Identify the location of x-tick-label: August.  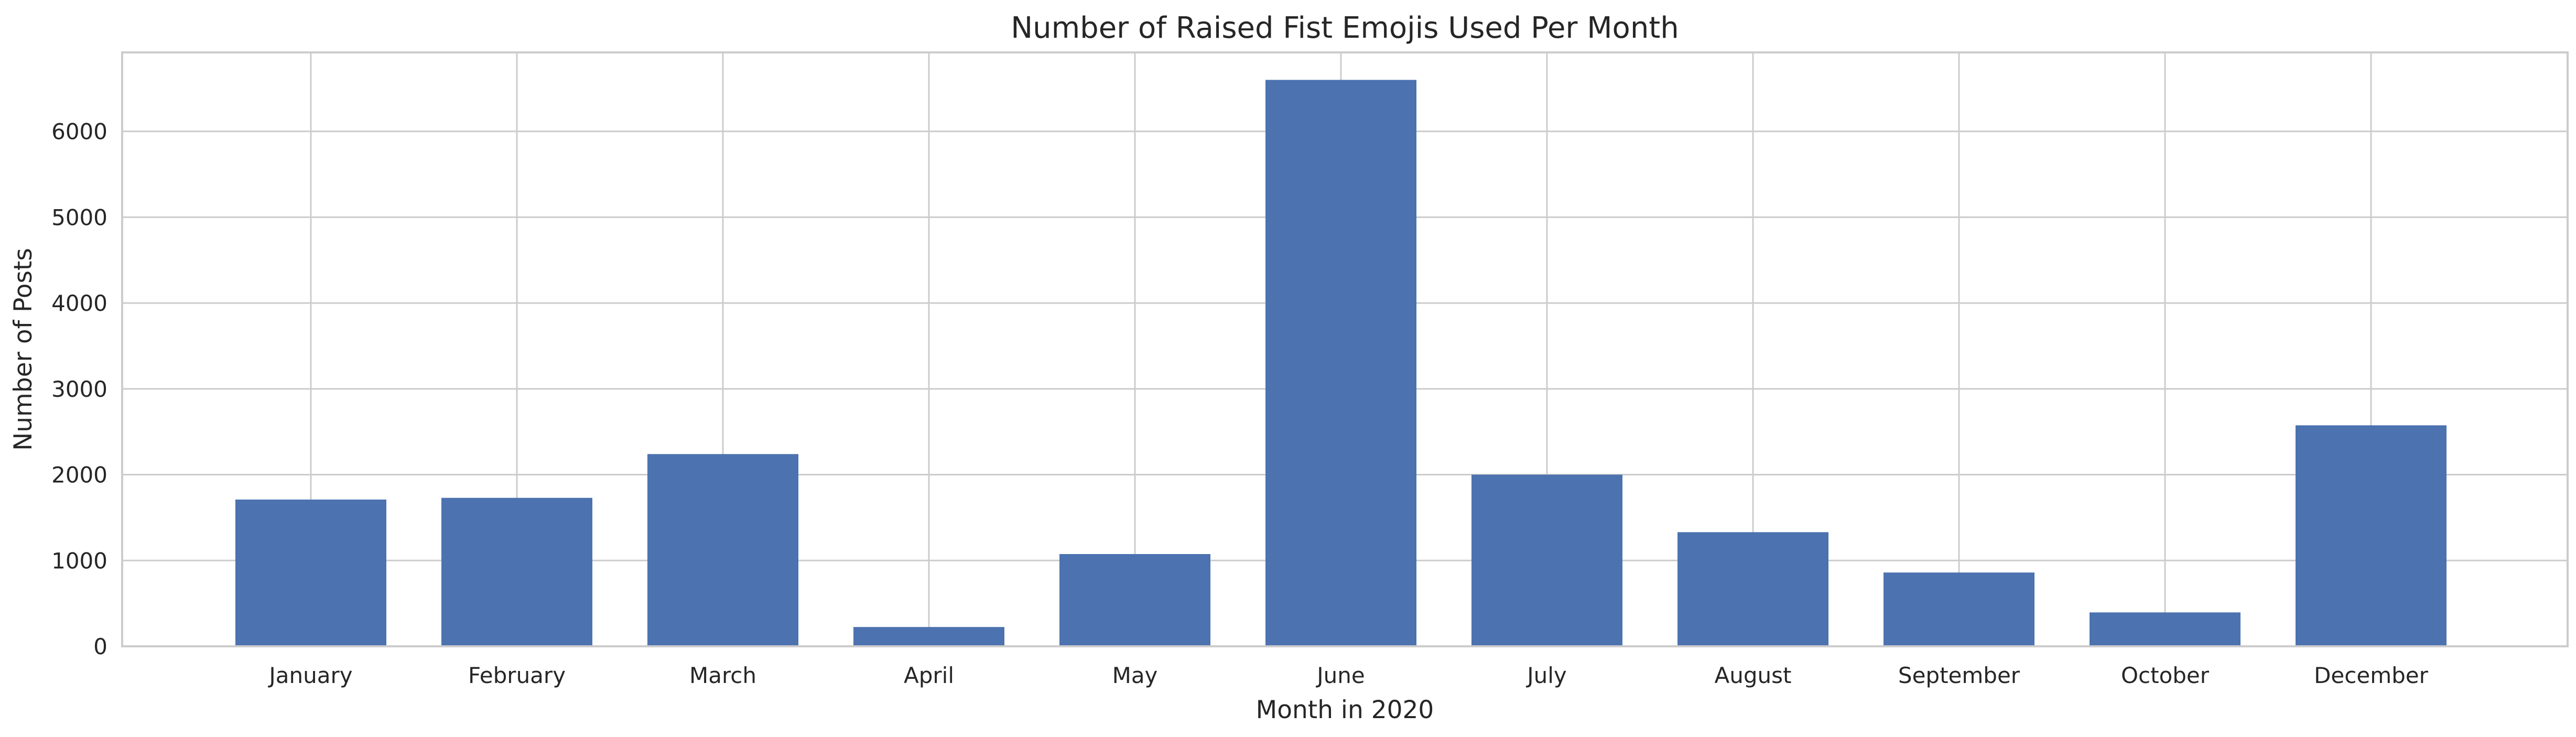
(1753, 675).